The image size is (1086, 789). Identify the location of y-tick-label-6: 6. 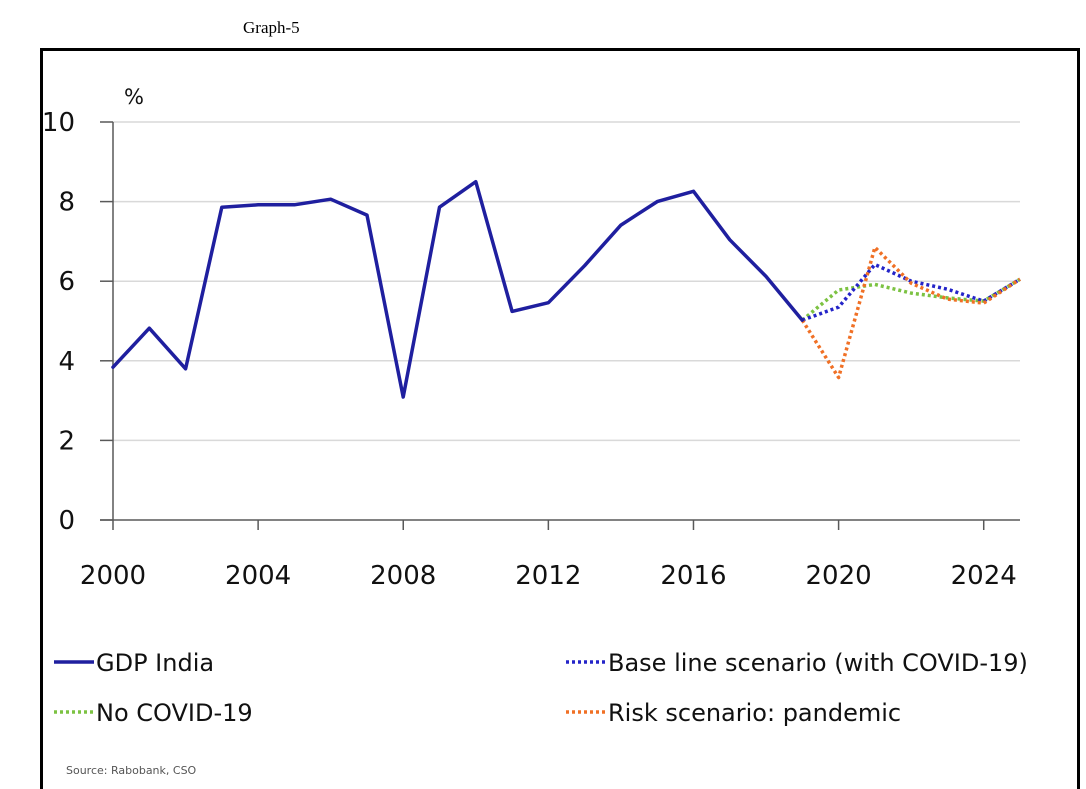
(66, 282).